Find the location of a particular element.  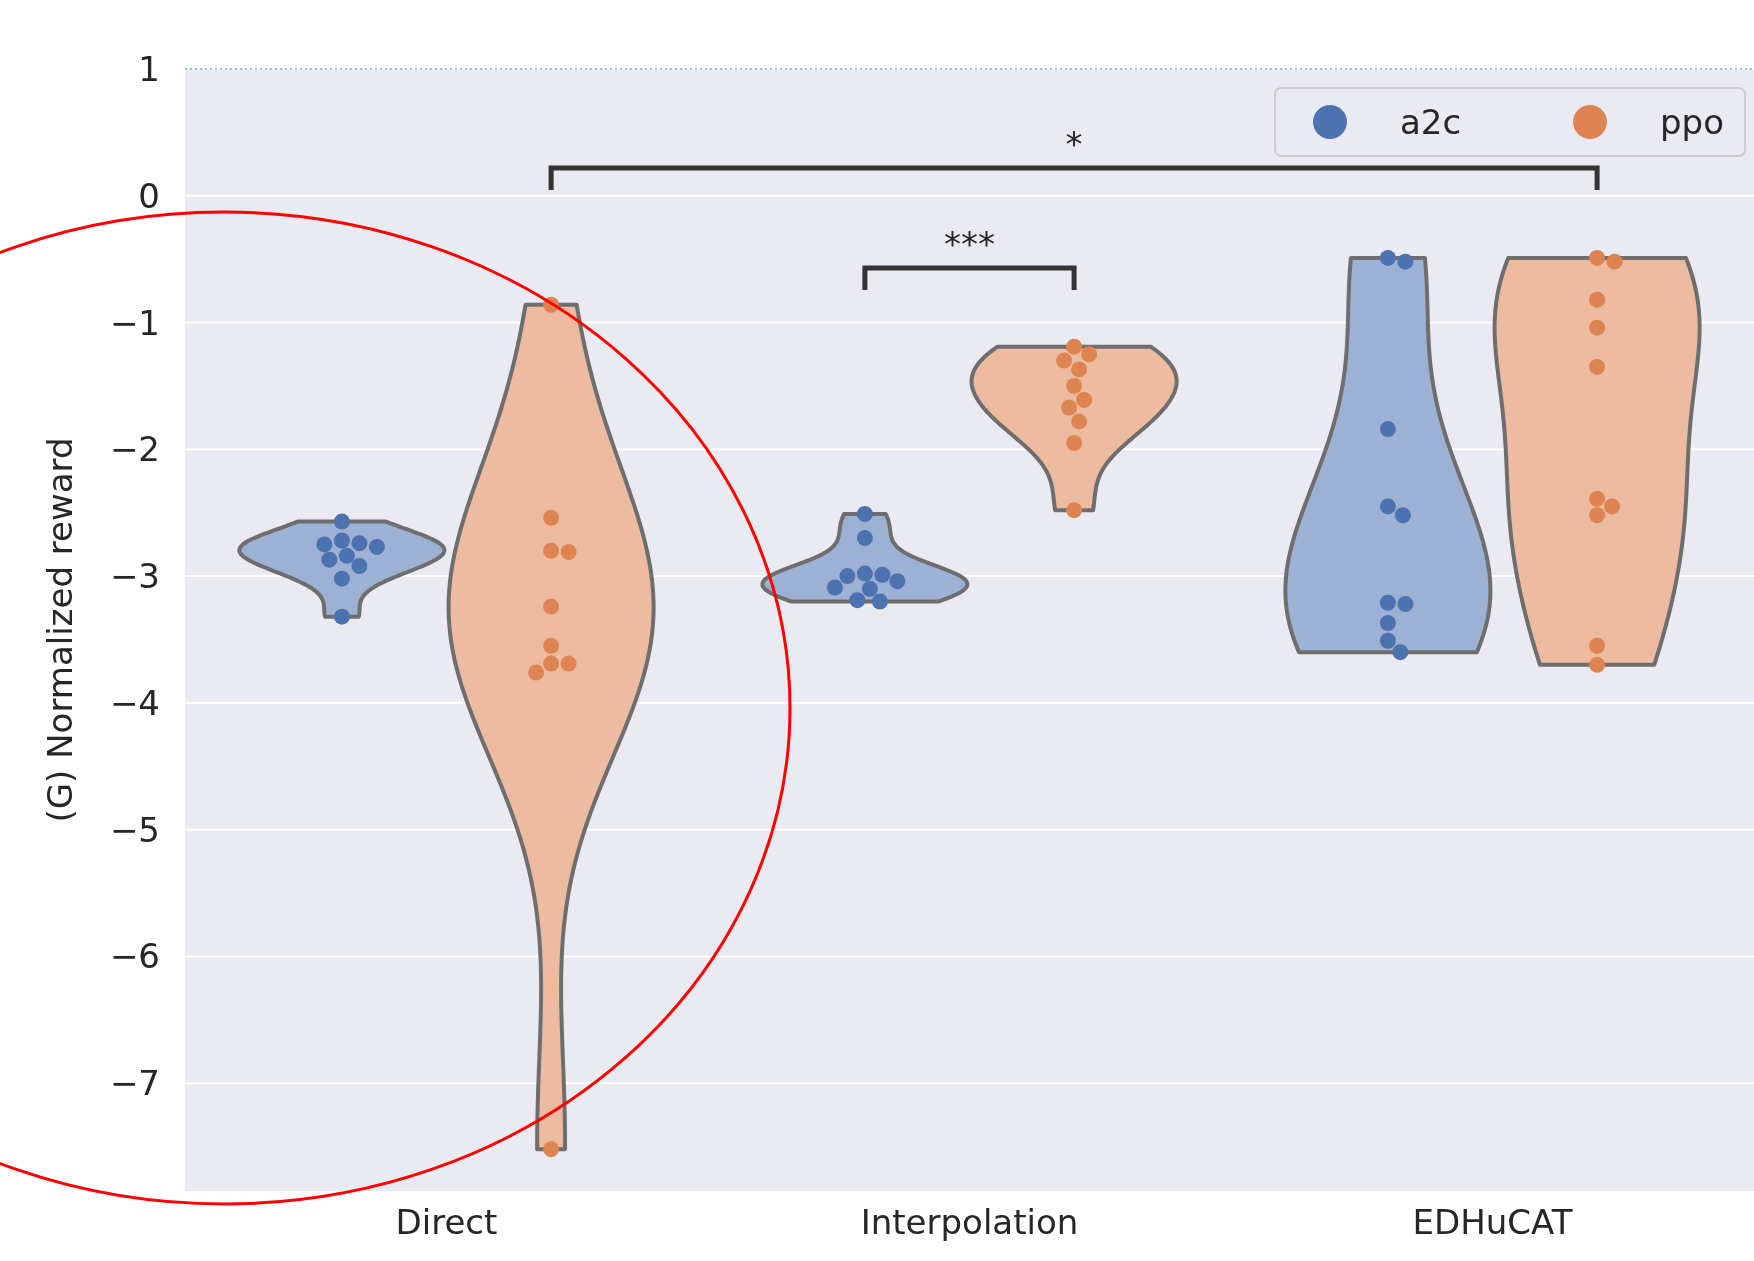

y-tick-label: −5 is located at coordinates (134, 829).